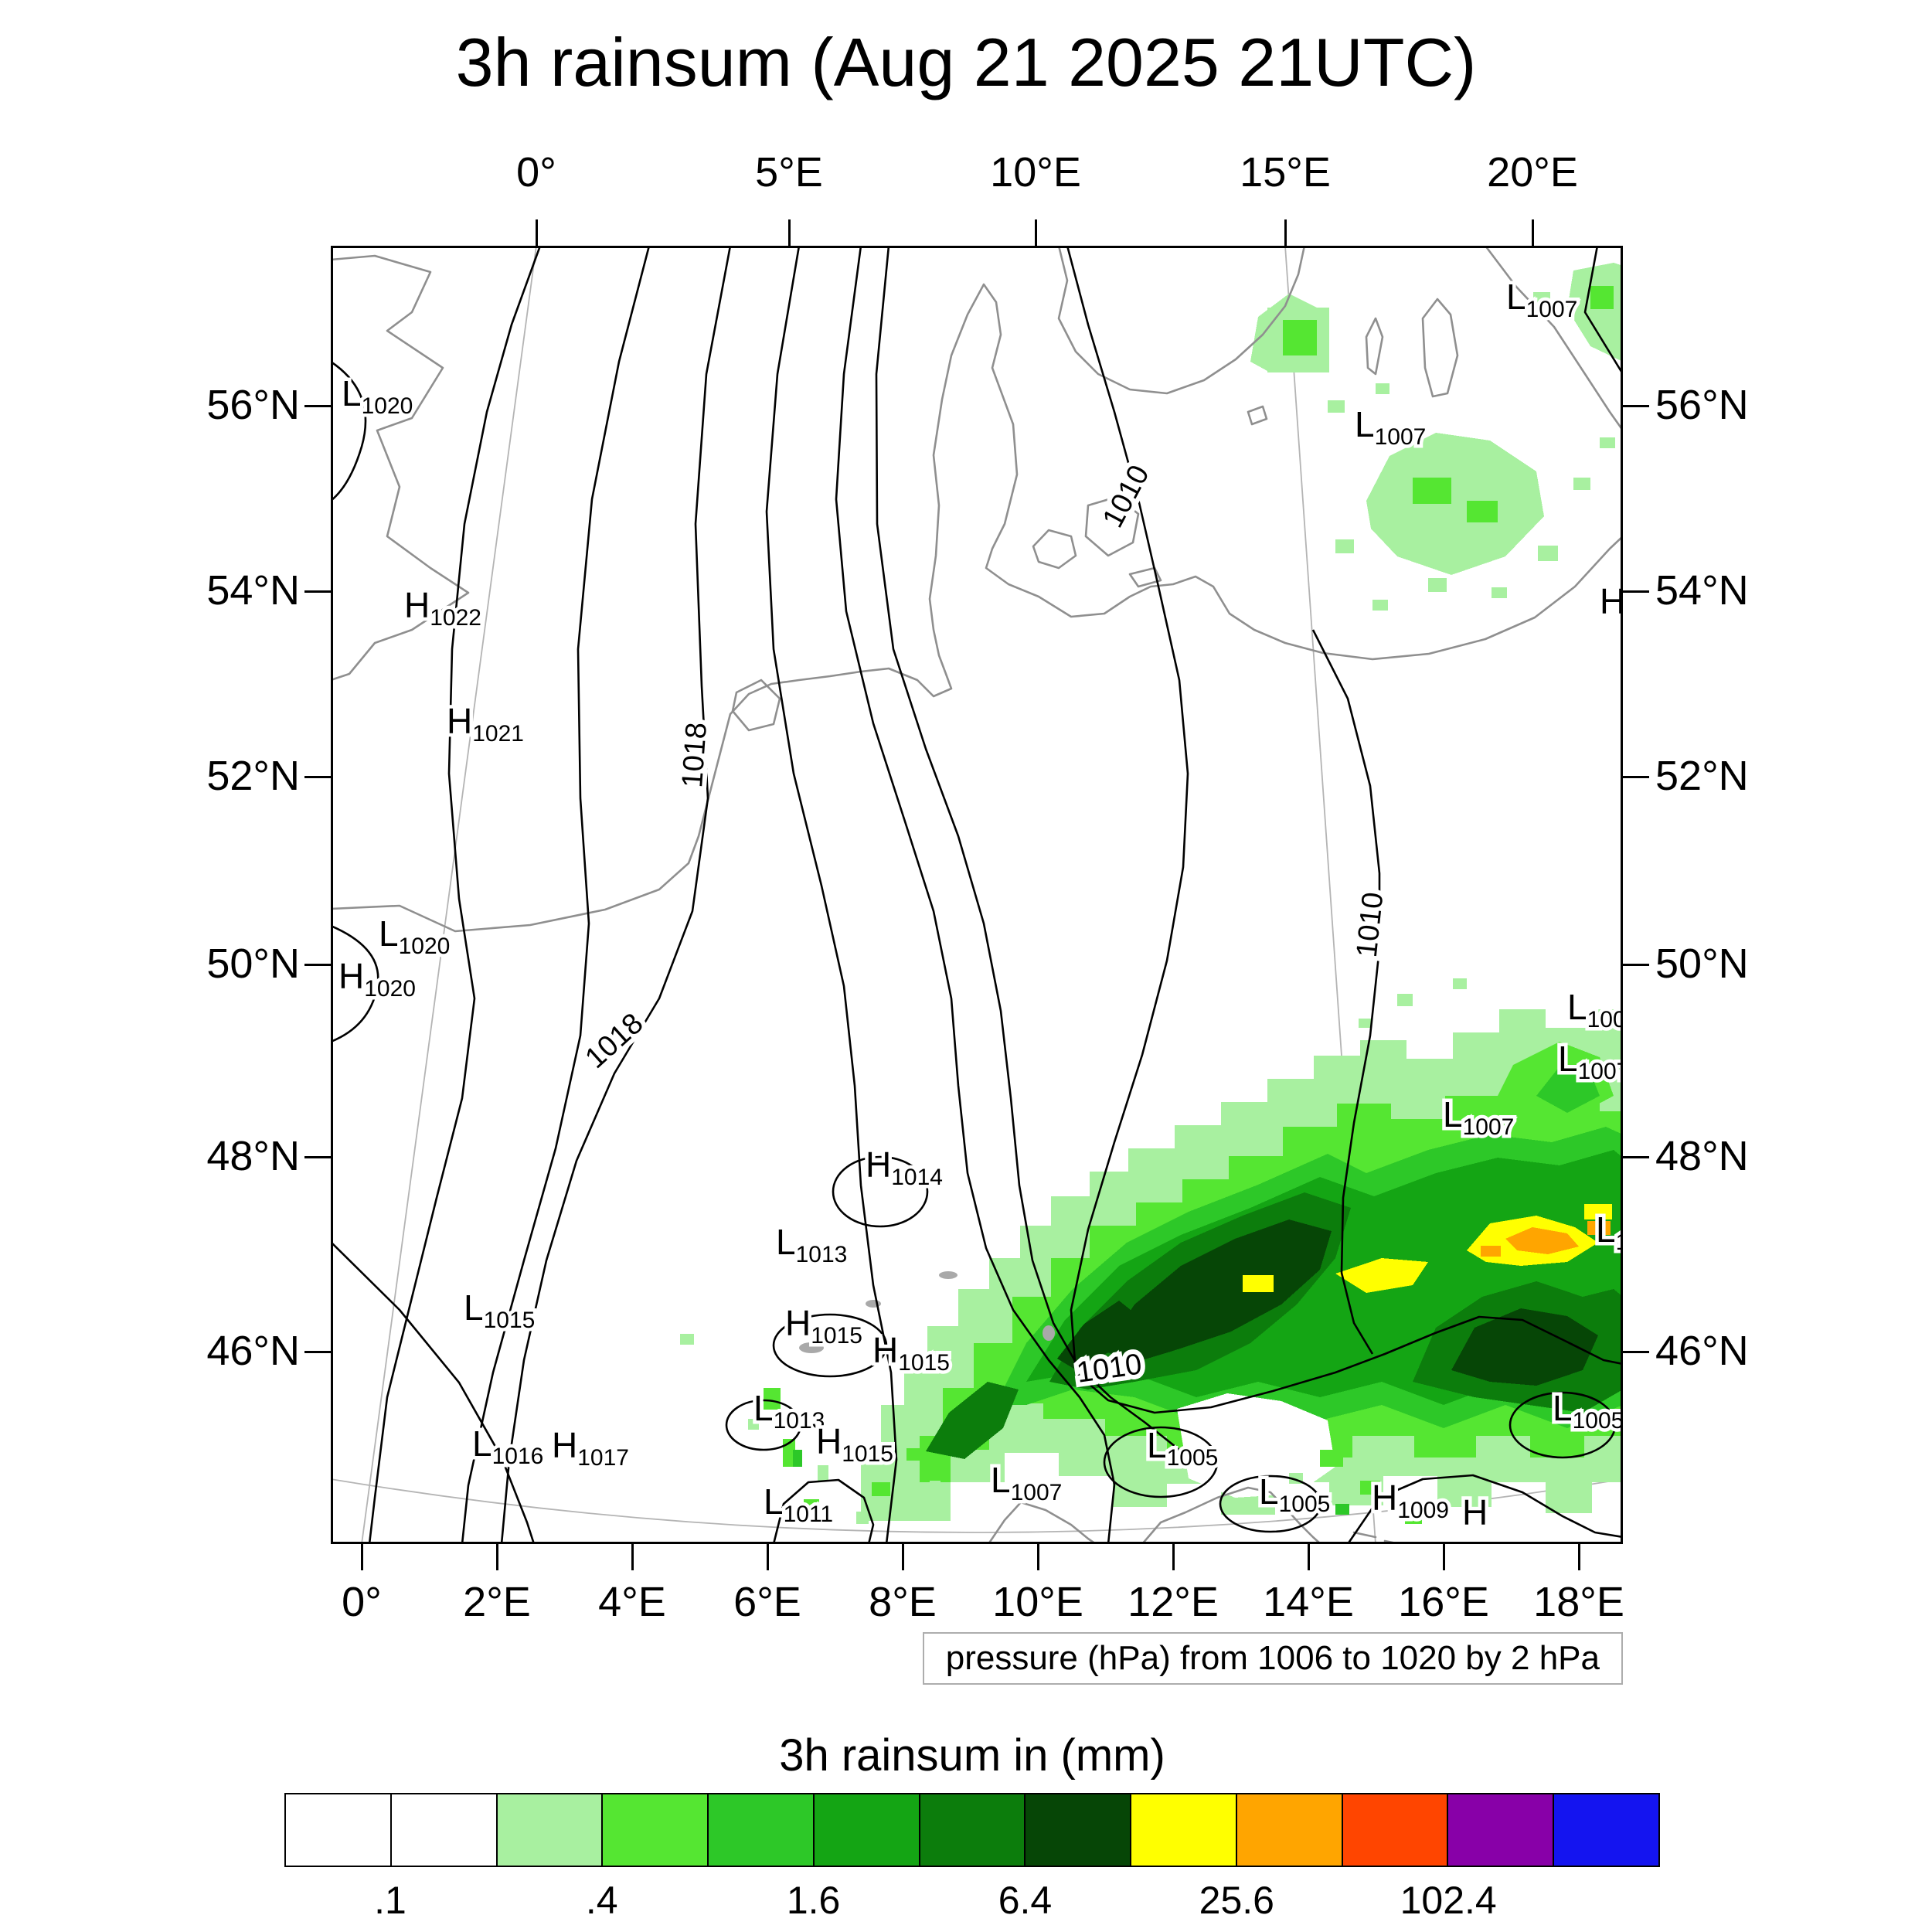  What do you see at coordinates (1475, 1512) in the screenshot?
I see `pressure-center-label: H` at bounding box center [1475, 1512].